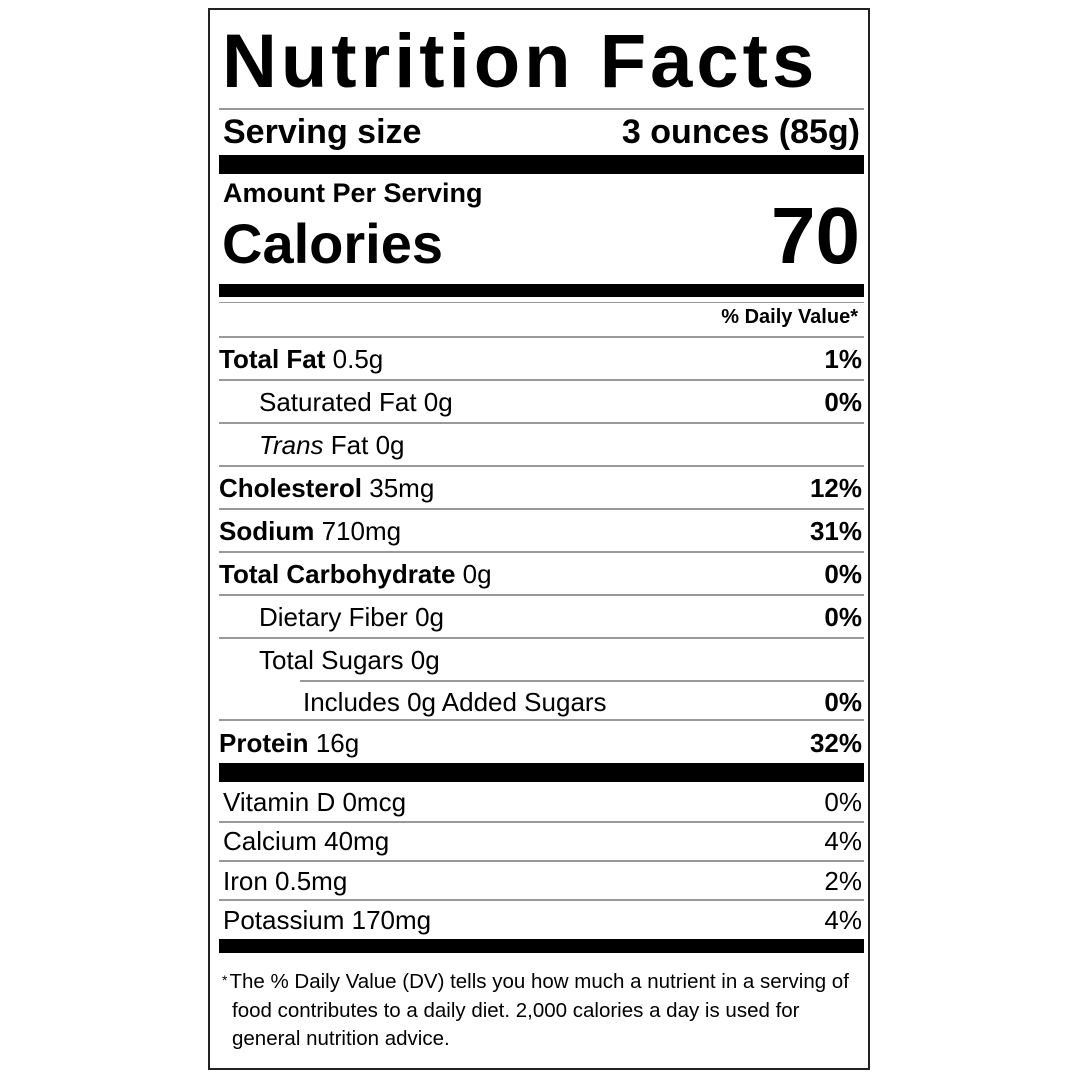  What do you see at coordinates (542, 920) in the screenshot?
I see `vitamin-row-potassium: Potassium 170mg 4%` at bounding box center [542, 920].